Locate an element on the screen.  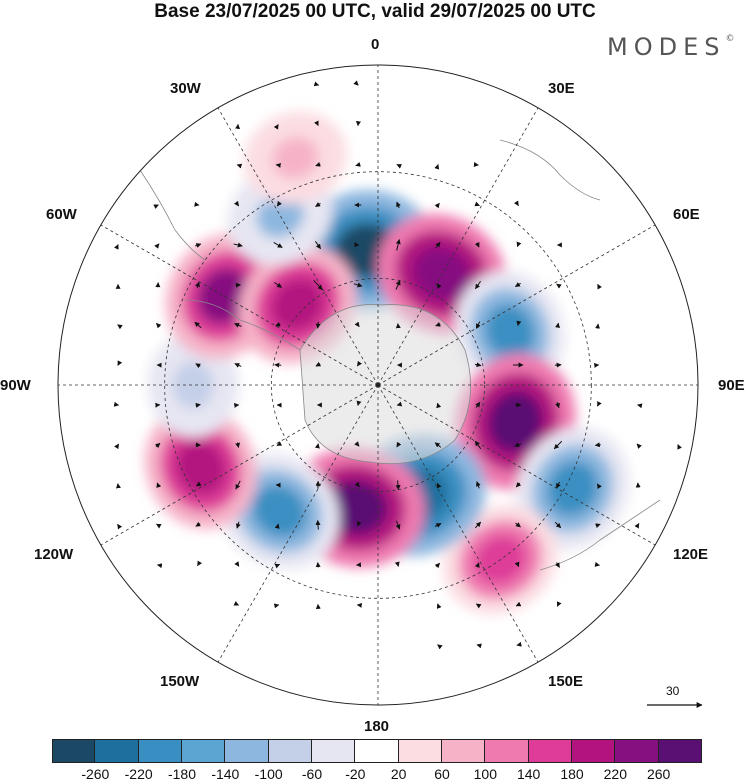
lon-label-90e: 90E is located at coordinates (731, 385).